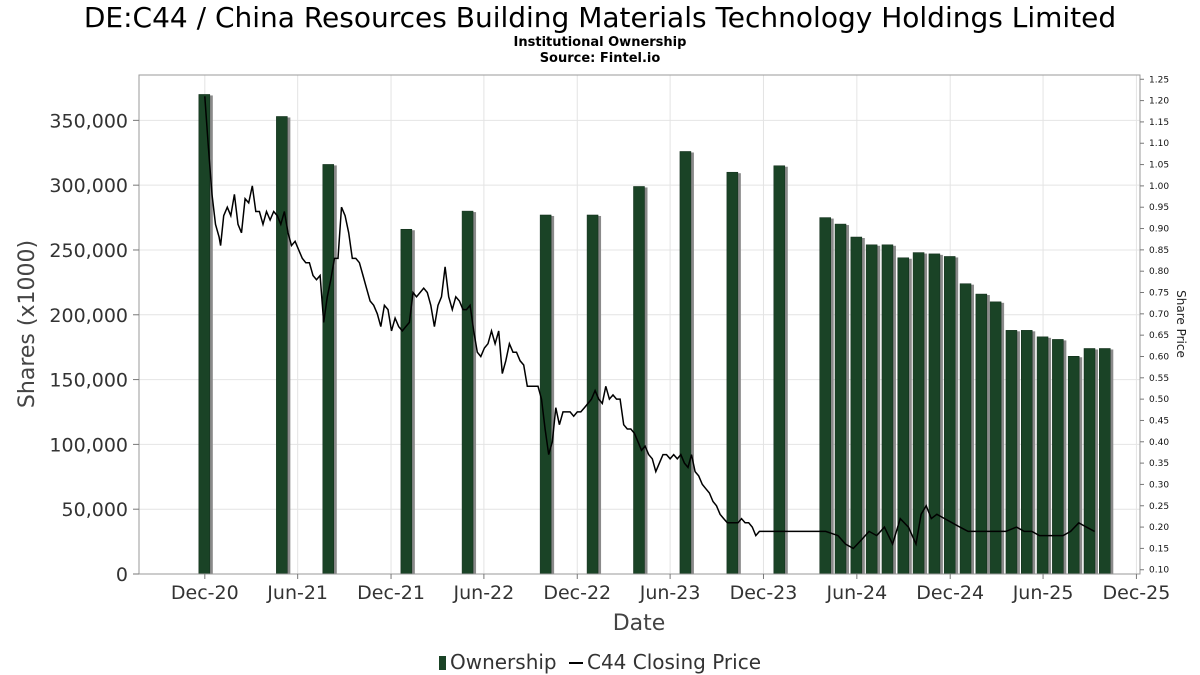  What do you see at coordinates (484, 593) in the screenshot?
I see `x-tick-label: Jun-22` at bounding box center [484, 593].